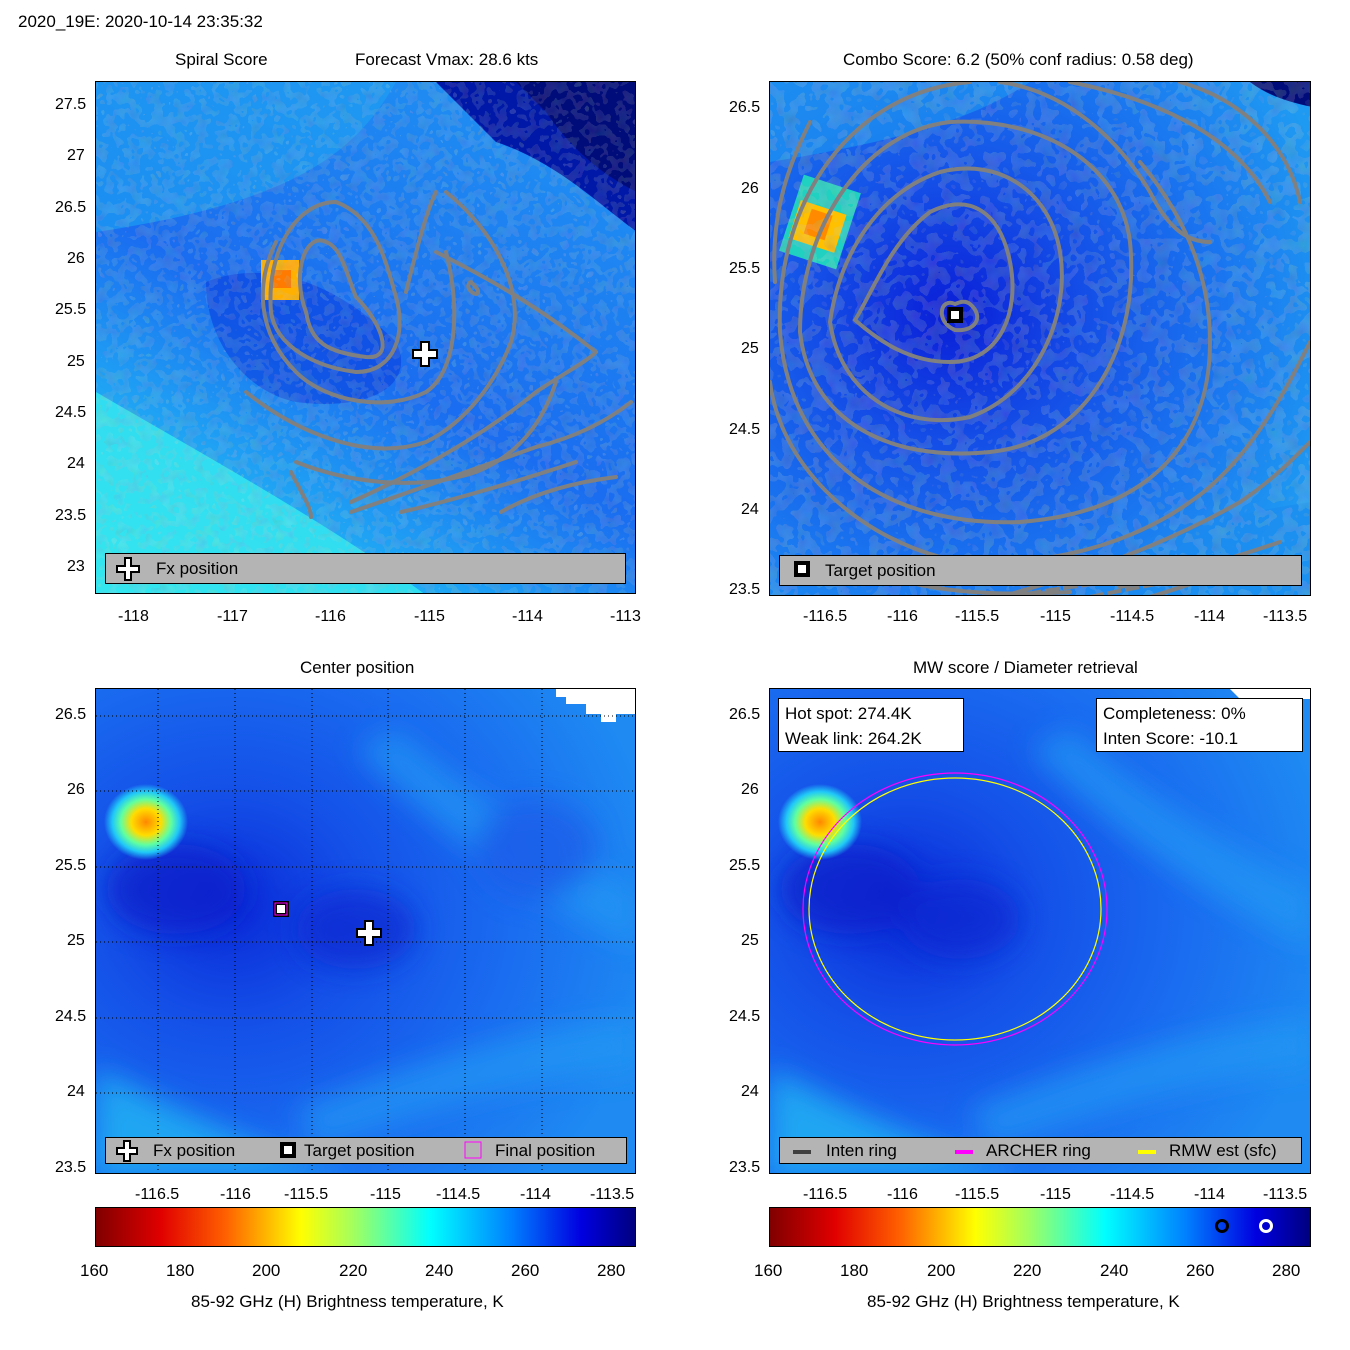 The image size is (1350, 1350). What do you see at coordinates (438, 354) in the screenshot?
I see `contours` at bounding box center [438, 354].